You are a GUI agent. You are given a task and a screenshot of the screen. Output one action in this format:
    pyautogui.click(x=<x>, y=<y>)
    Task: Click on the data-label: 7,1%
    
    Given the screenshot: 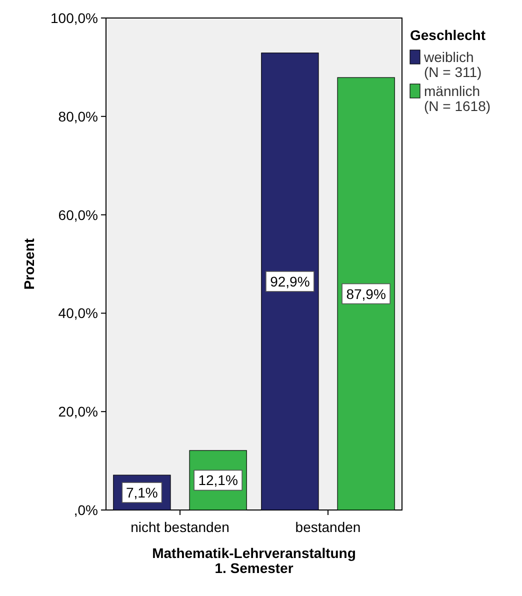 What is the action you would take?
    pyautogui.click(x=142, y=492)
    